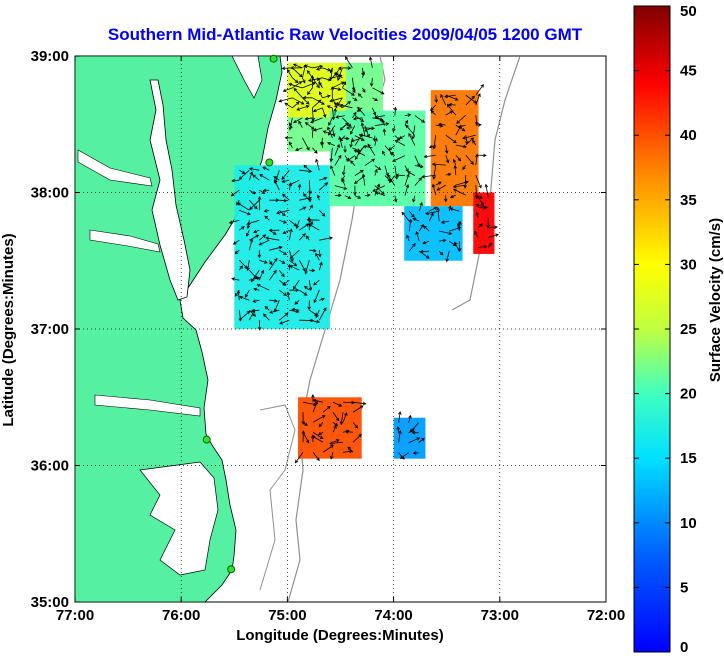 The width and height of the screenshot is (724, 659). Describe the element at coordinates (50, 602) in the screenshot. I see `y-tick-label: 35:00` at that location.